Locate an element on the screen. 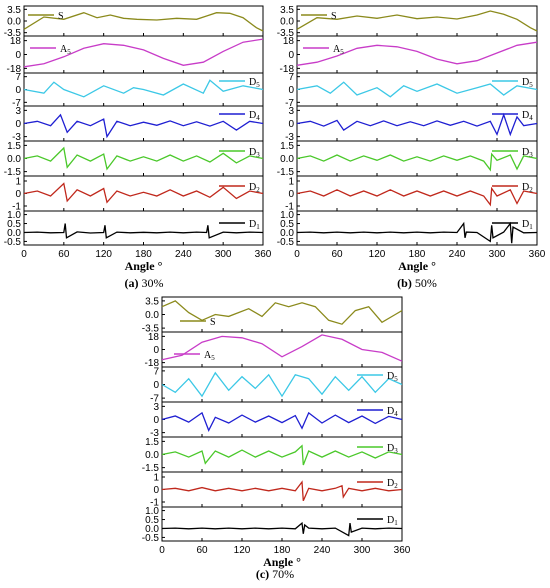 The image size is (550, 588). legend-label: D2 is located at coordinates (392, 484).